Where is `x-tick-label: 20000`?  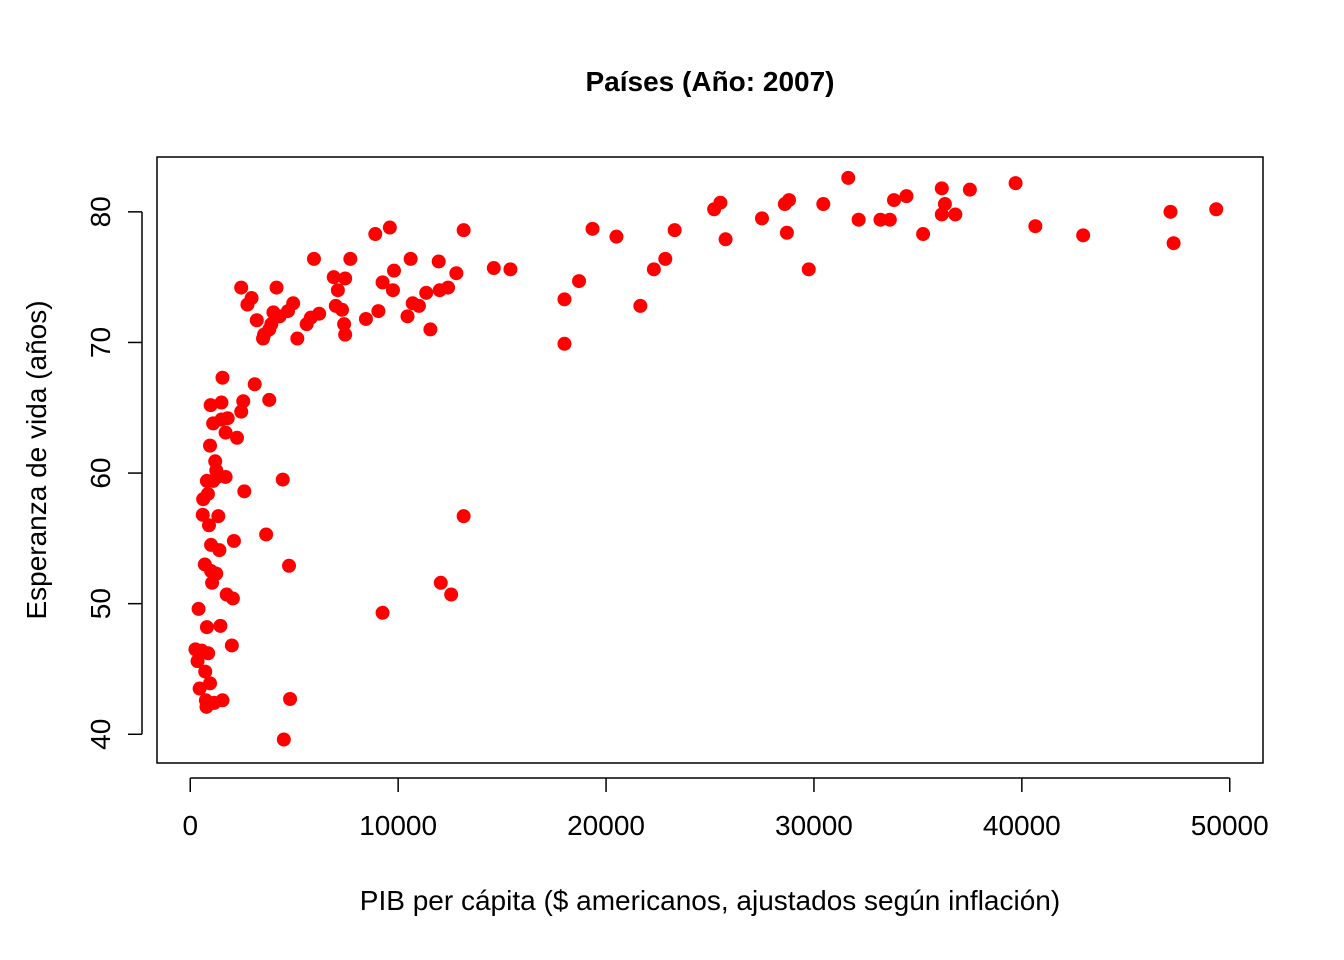
x-tick-label: 20000 is located at coordinates (606, 825).